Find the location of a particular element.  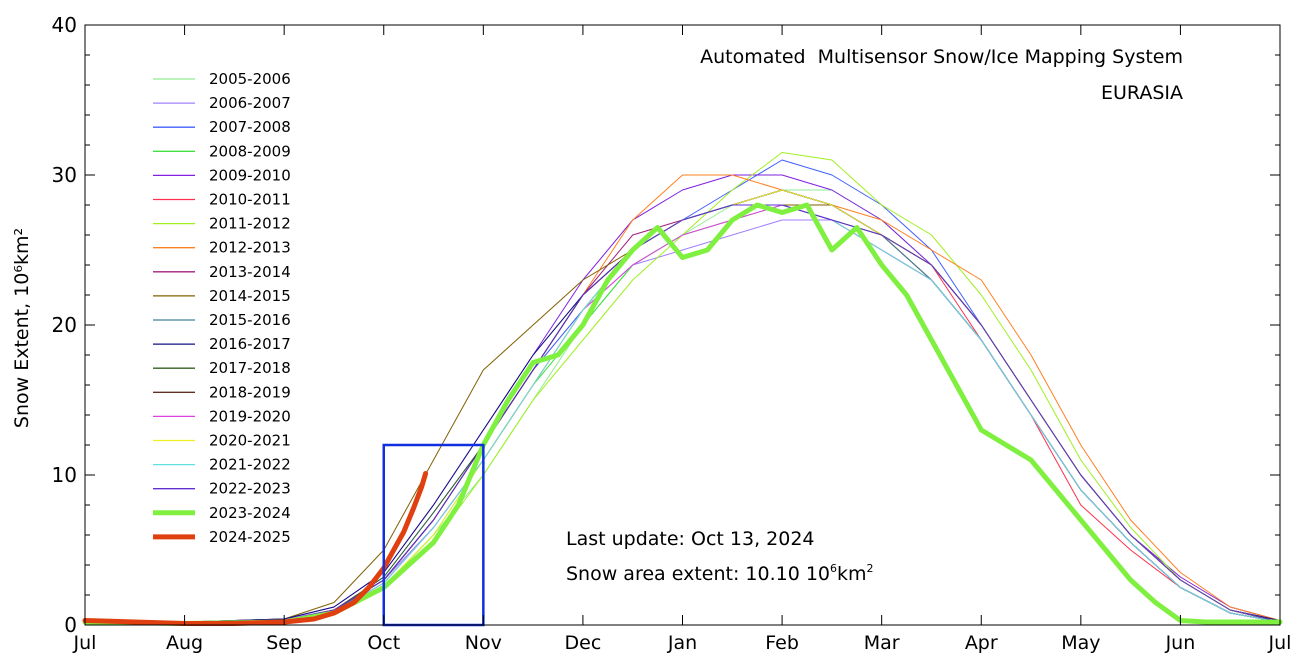

legend-label-2021-2022: 2021-2022 is located at coordinates (250, 465).